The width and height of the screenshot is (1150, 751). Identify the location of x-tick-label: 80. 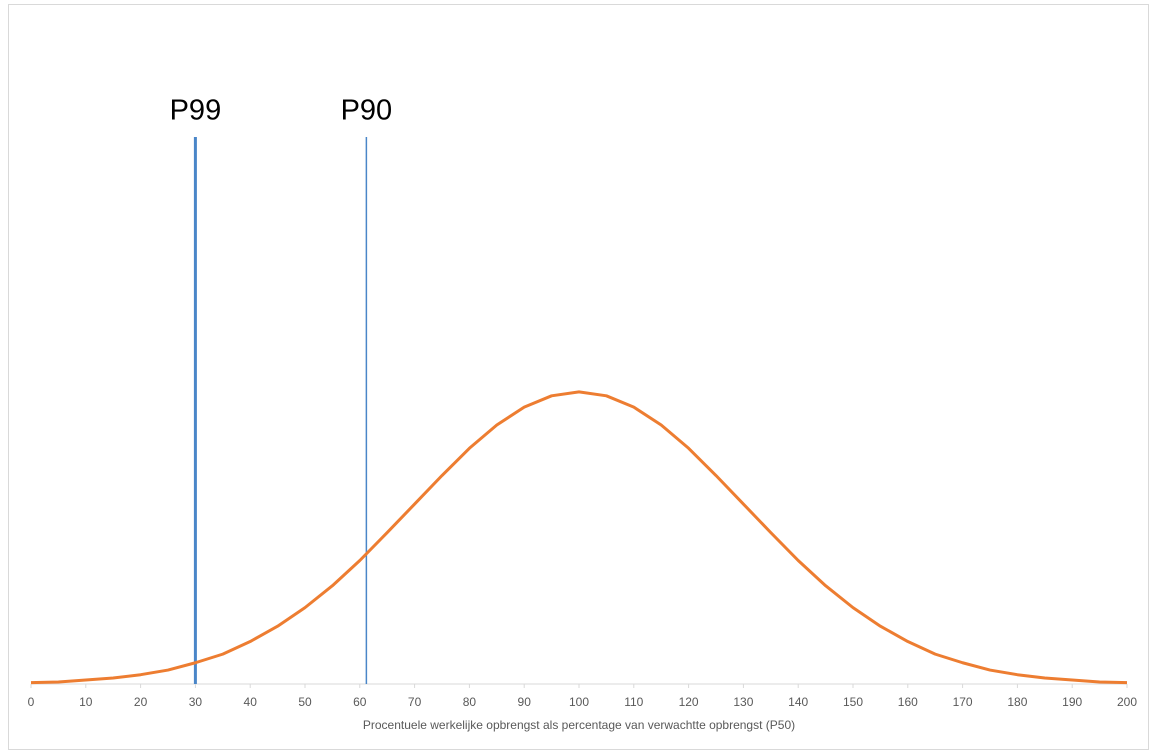
(470, 702).